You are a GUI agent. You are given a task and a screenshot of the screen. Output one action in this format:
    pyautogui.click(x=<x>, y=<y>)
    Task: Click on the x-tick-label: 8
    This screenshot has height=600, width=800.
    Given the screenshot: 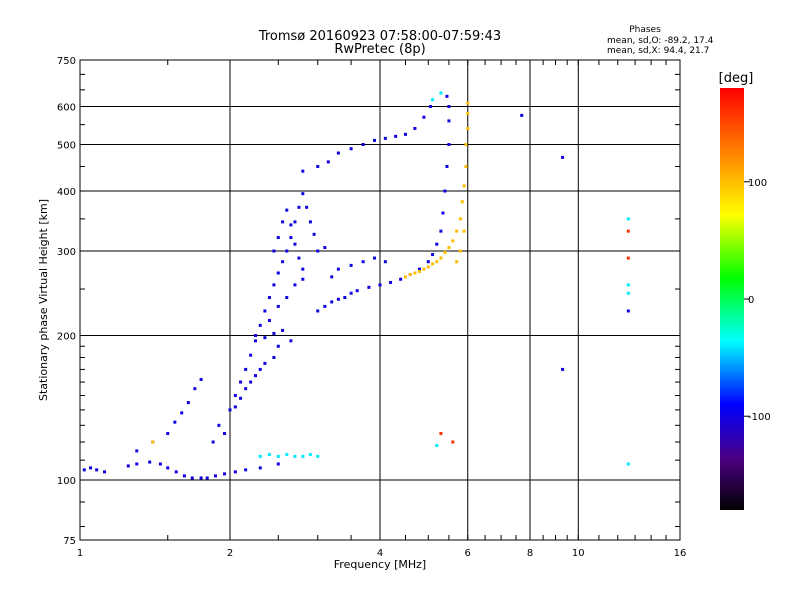 What is the action you would take?
    pyautogui.click(x=530, y=553)
    